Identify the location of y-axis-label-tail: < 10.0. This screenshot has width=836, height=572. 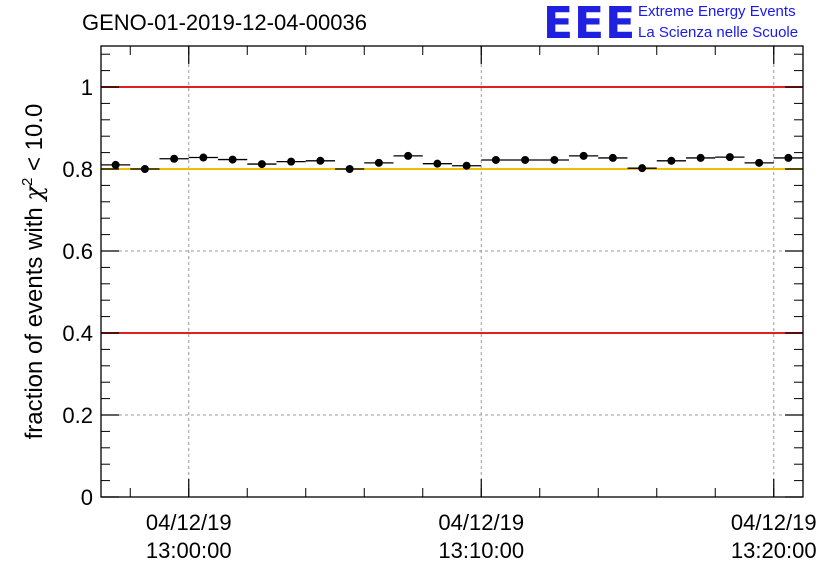
(34, 141).